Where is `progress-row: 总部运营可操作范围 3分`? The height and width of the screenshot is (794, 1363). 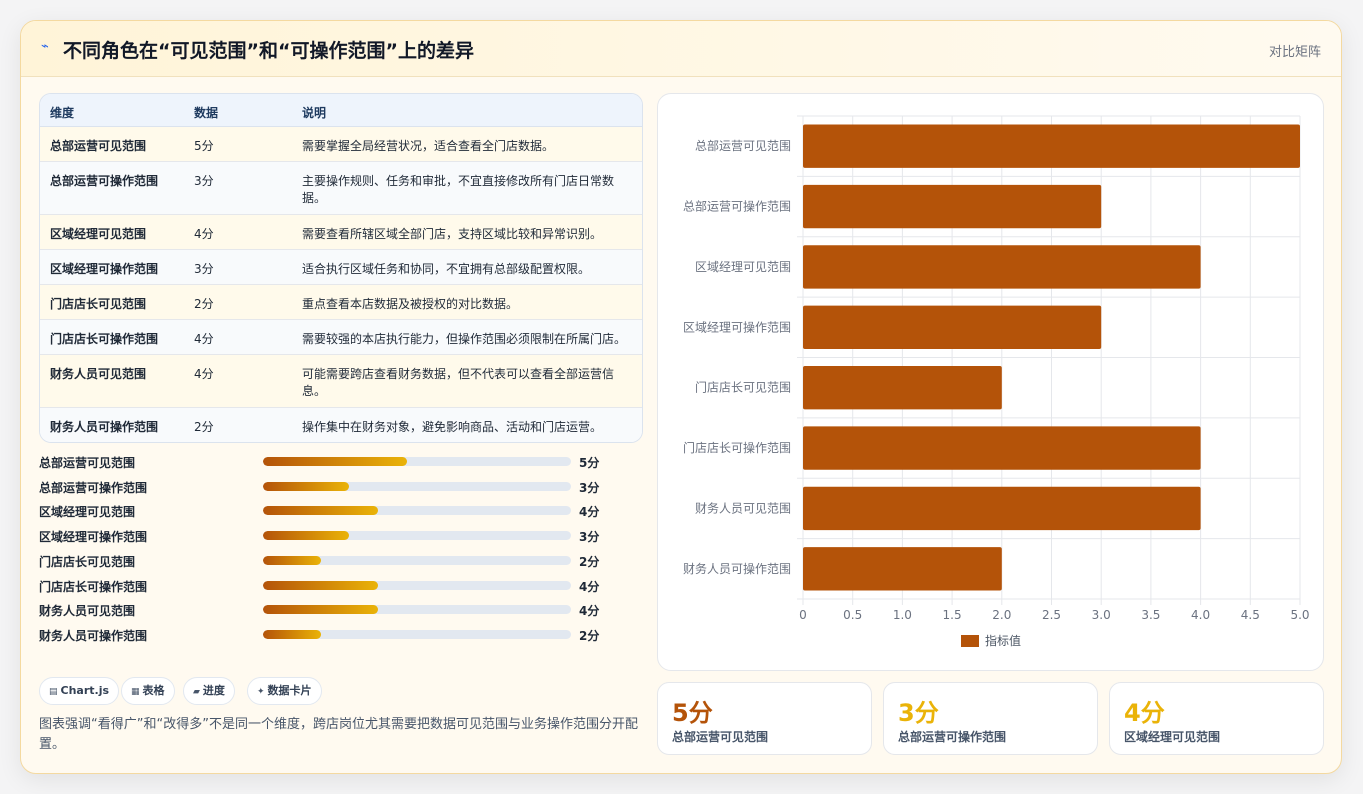
progress-row: 总部运营可操作范围 3分 is located at coordinates (329, 487).